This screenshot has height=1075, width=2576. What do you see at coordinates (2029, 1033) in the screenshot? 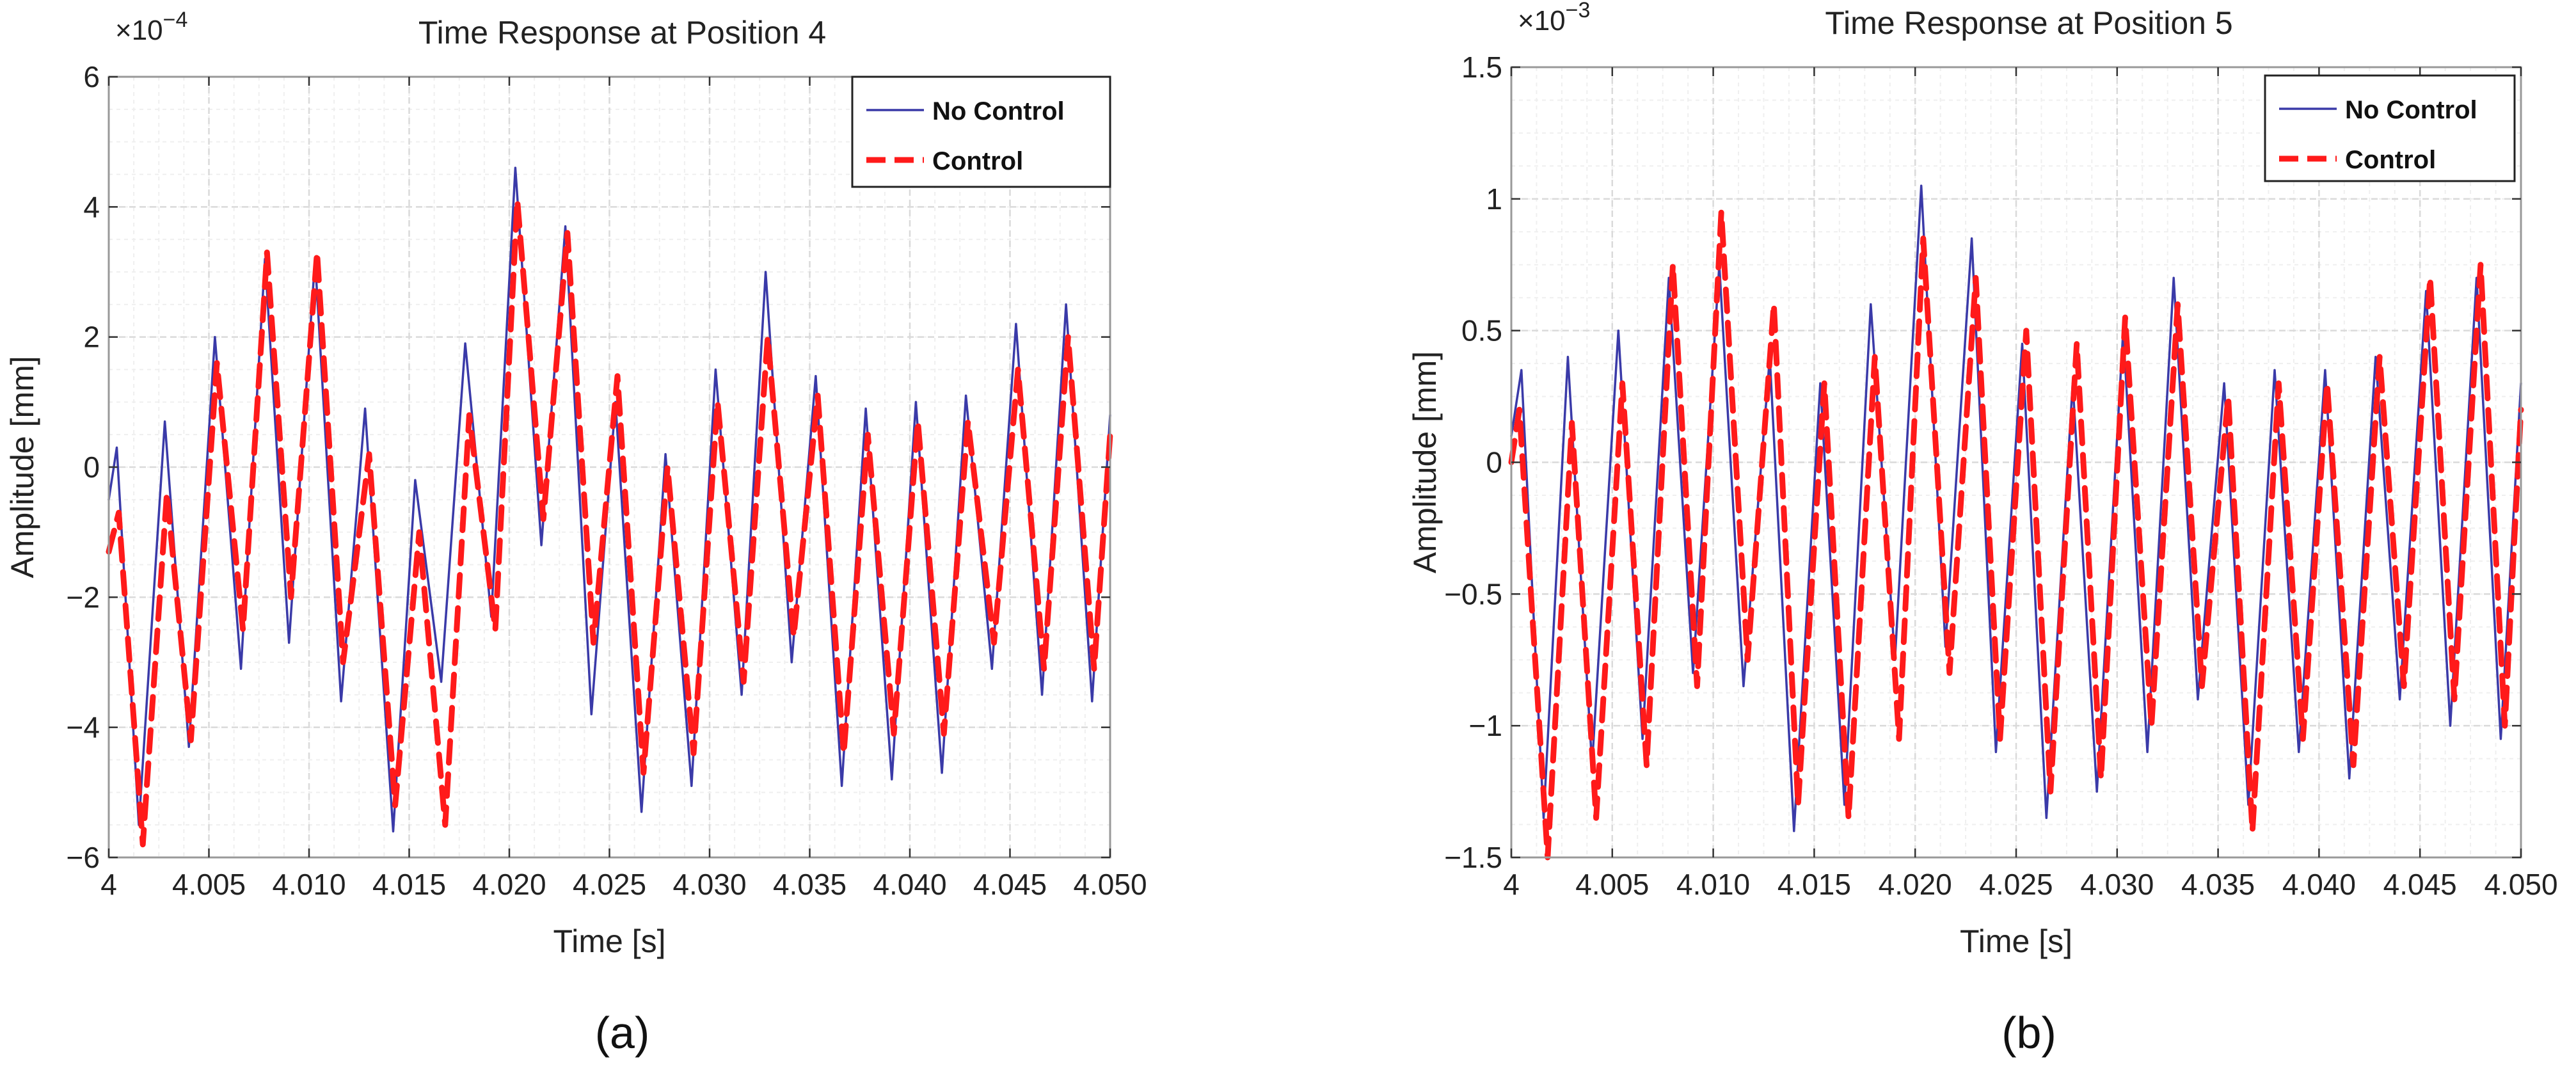
I see `subfigure-caption: (b)` at bounding box center [2029, 1033].